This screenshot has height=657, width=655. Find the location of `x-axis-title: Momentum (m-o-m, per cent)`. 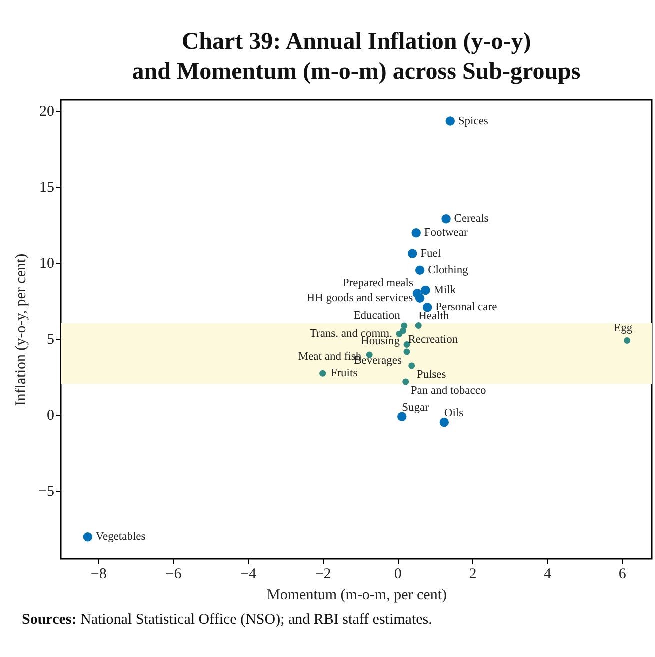

x-axis-title: Momentum (m-o-m, per cent) is located at coordinates (357, 596).